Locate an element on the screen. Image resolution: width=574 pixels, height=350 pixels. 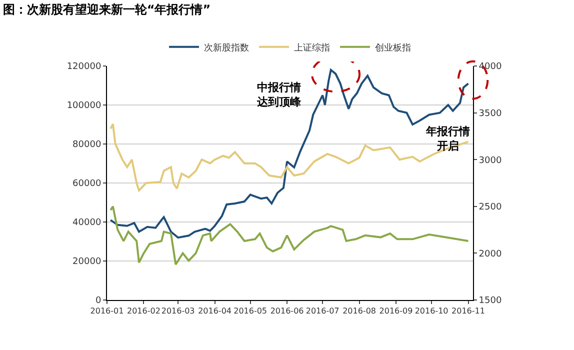
x-tick-label: 2016-11 is located at coordinates (468, 311).